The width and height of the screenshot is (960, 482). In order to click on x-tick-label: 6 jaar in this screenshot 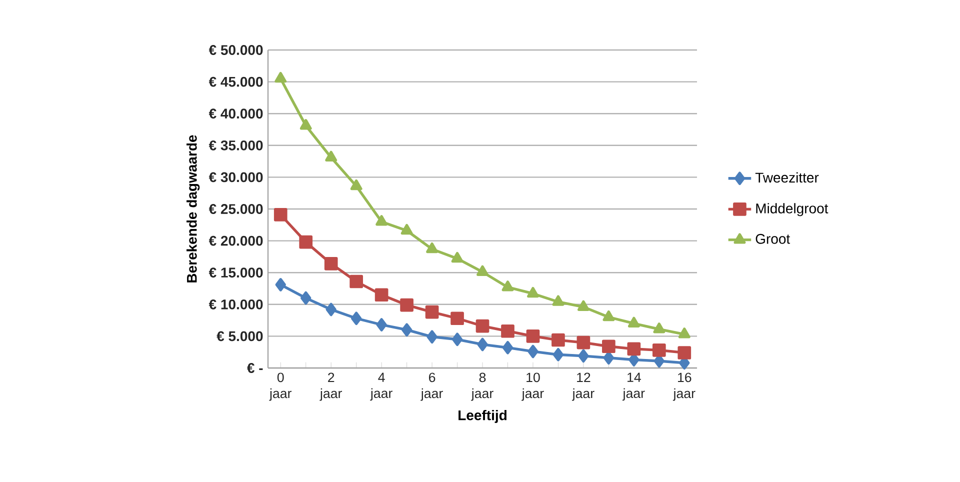, I will do `click(431, 386)`.